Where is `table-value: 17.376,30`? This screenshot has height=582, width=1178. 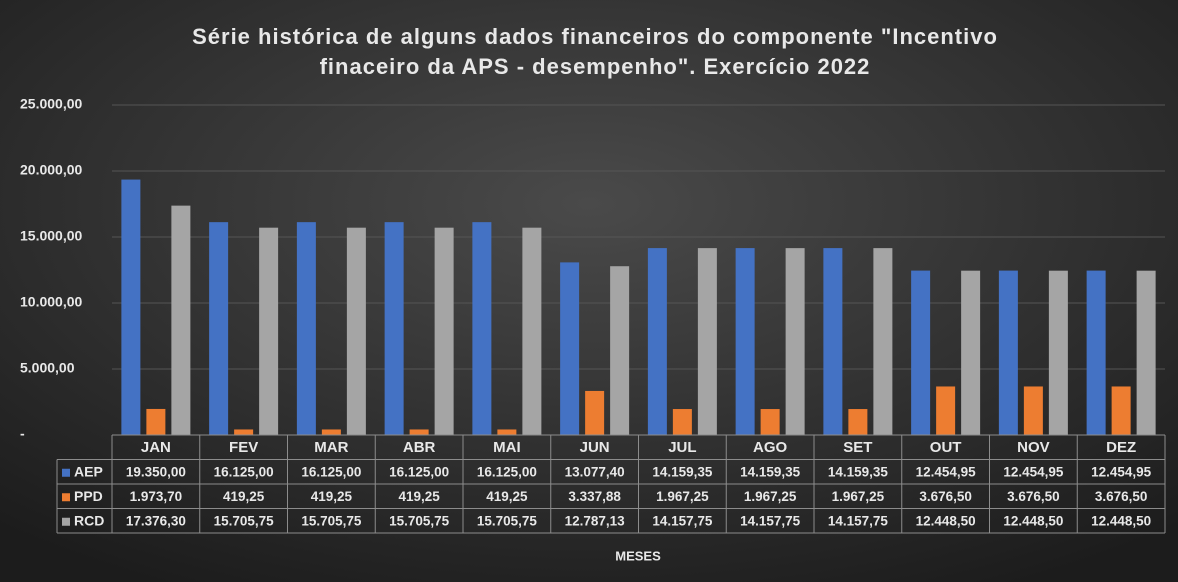
table-value: 17.376,30 is located at coordinates (156, 520).